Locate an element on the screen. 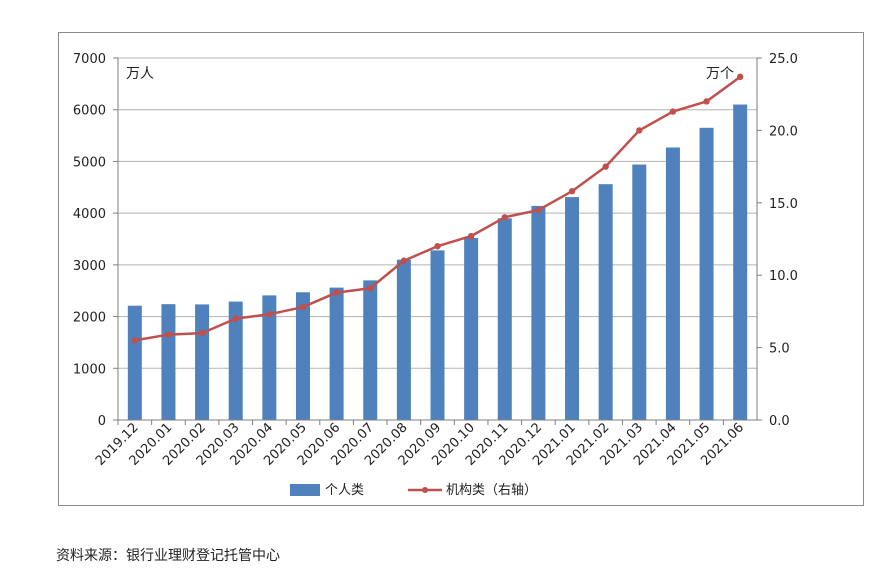  left-tick-label: 2000 is located at coordinates (89, 318).